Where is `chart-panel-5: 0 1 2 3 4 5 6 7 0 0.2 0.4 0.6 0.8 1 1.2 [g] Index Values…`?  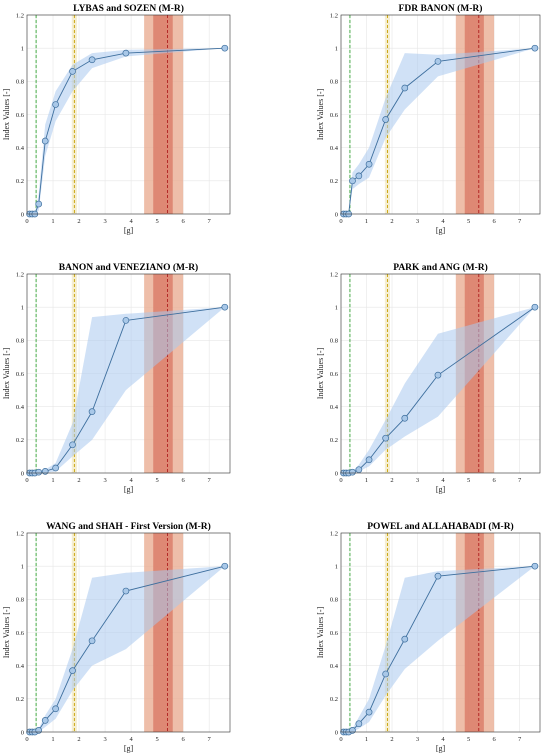 chart-panel-5: 0 1 2 3 4 5 6 7 0 0.2 0.4 0.6 0.8 1 1.2 [g] Index Values… is located at coordinates (116, 637).